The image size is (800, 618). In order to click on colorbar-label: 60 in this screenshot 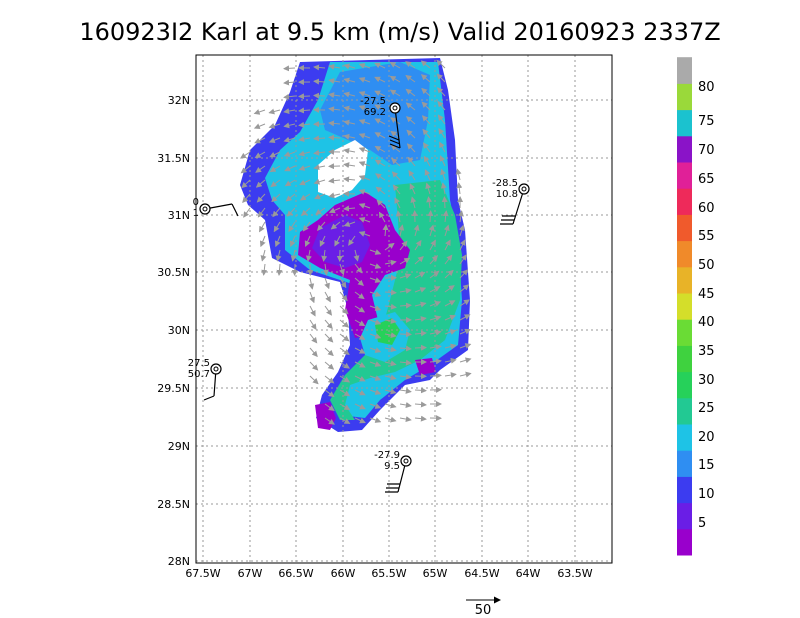, I will do `click(706, 208)`.